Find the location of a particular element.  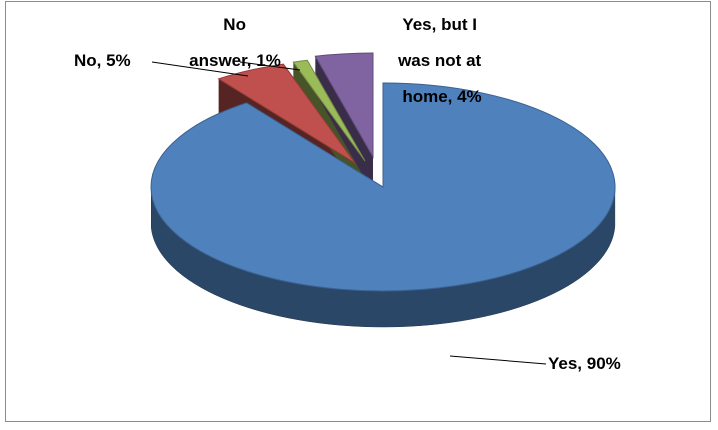

data-label-no: No, 5% is located at coordinates (102, 60).